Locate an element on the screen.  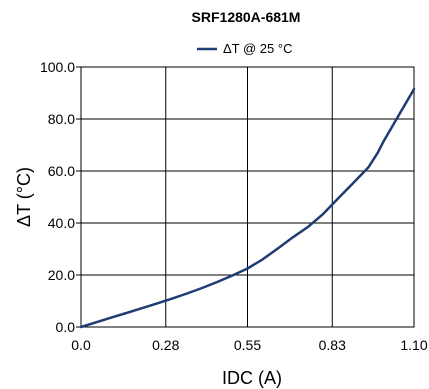
x-tick-label: 1.10 is located at coordinates (413, 345).